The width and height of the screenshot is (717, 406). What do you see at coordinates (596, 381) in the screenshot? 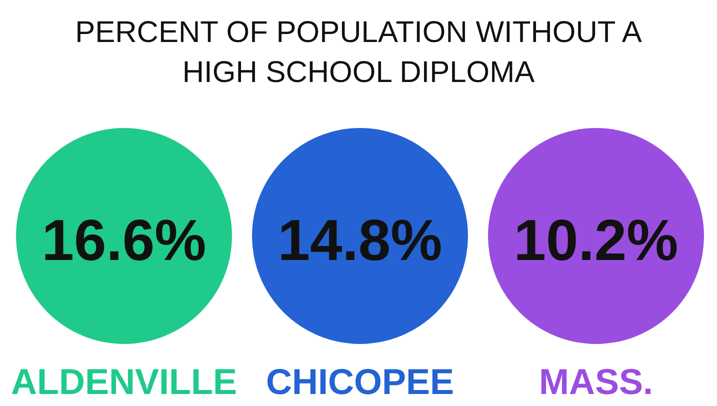
I see `category-label: MASS.` at bounding box center [596, 381].